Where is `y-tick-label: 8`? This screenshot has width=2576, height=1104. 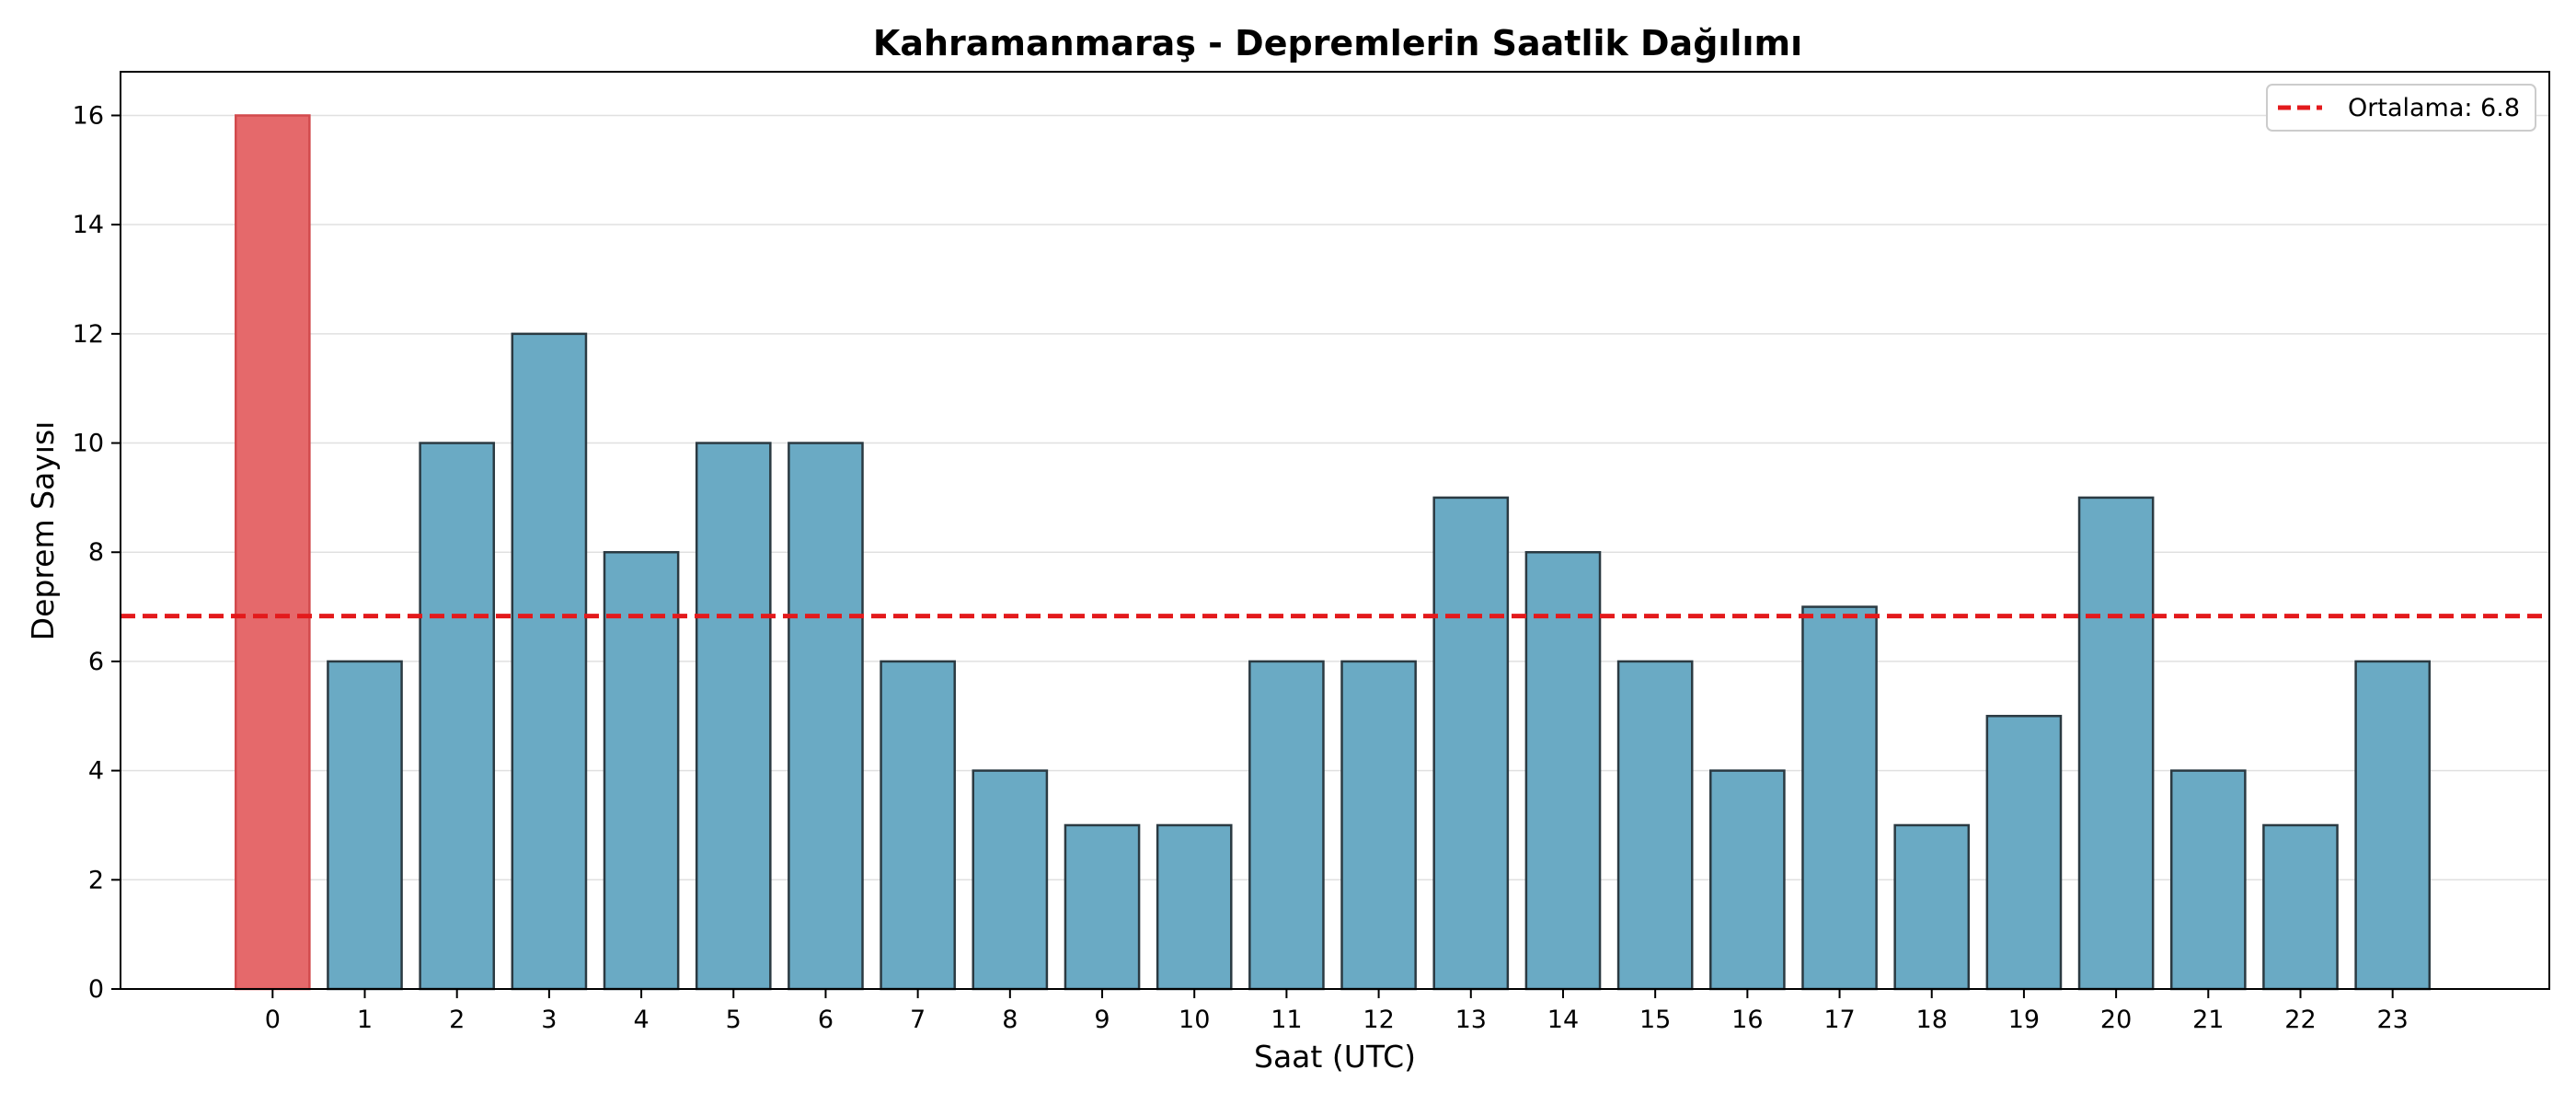
y-tick-label: 8 is located at coordinates (96, 552).